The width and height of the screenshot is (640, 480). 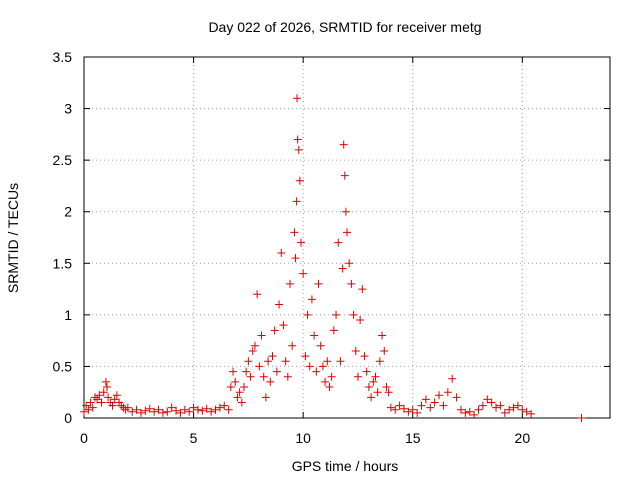 I want to click on x-tick-label: 15, so click(x=413, y=438).